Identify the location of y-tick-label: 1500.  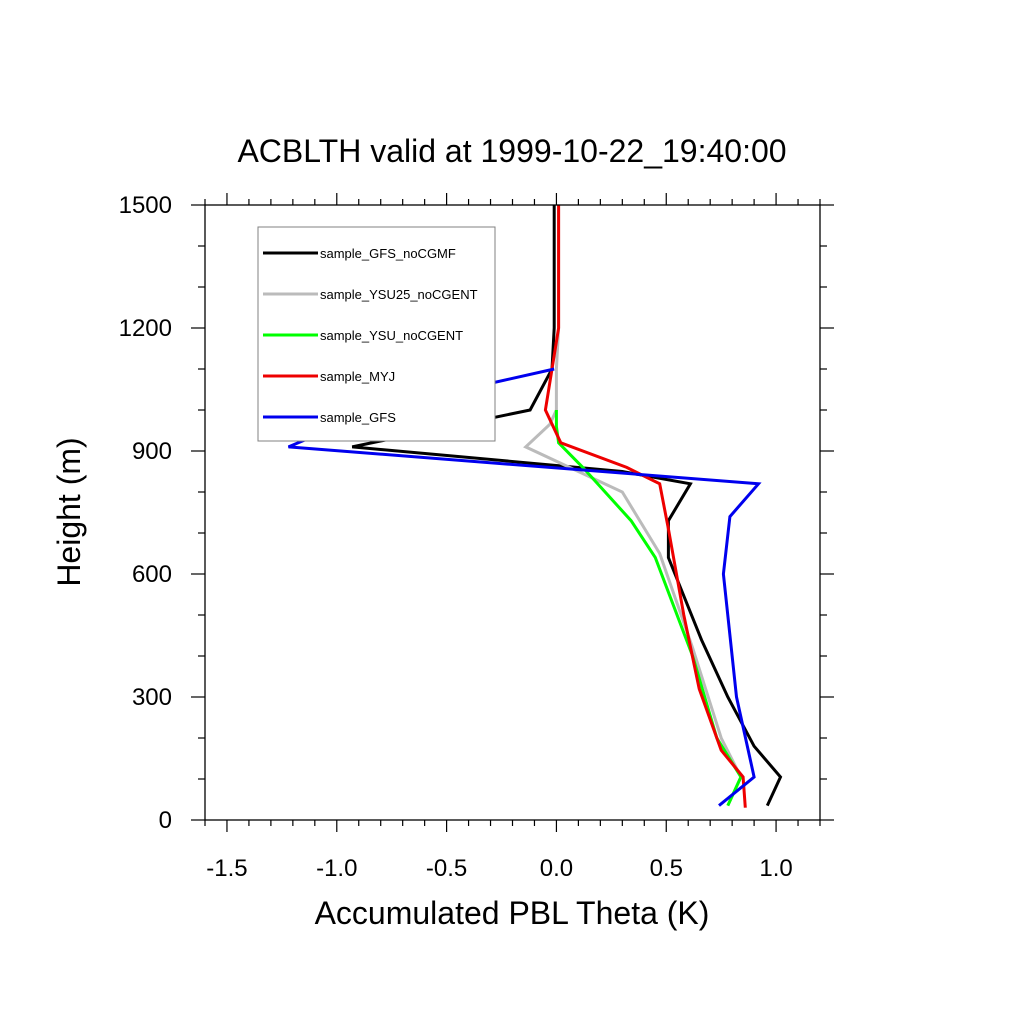
(145, 205).